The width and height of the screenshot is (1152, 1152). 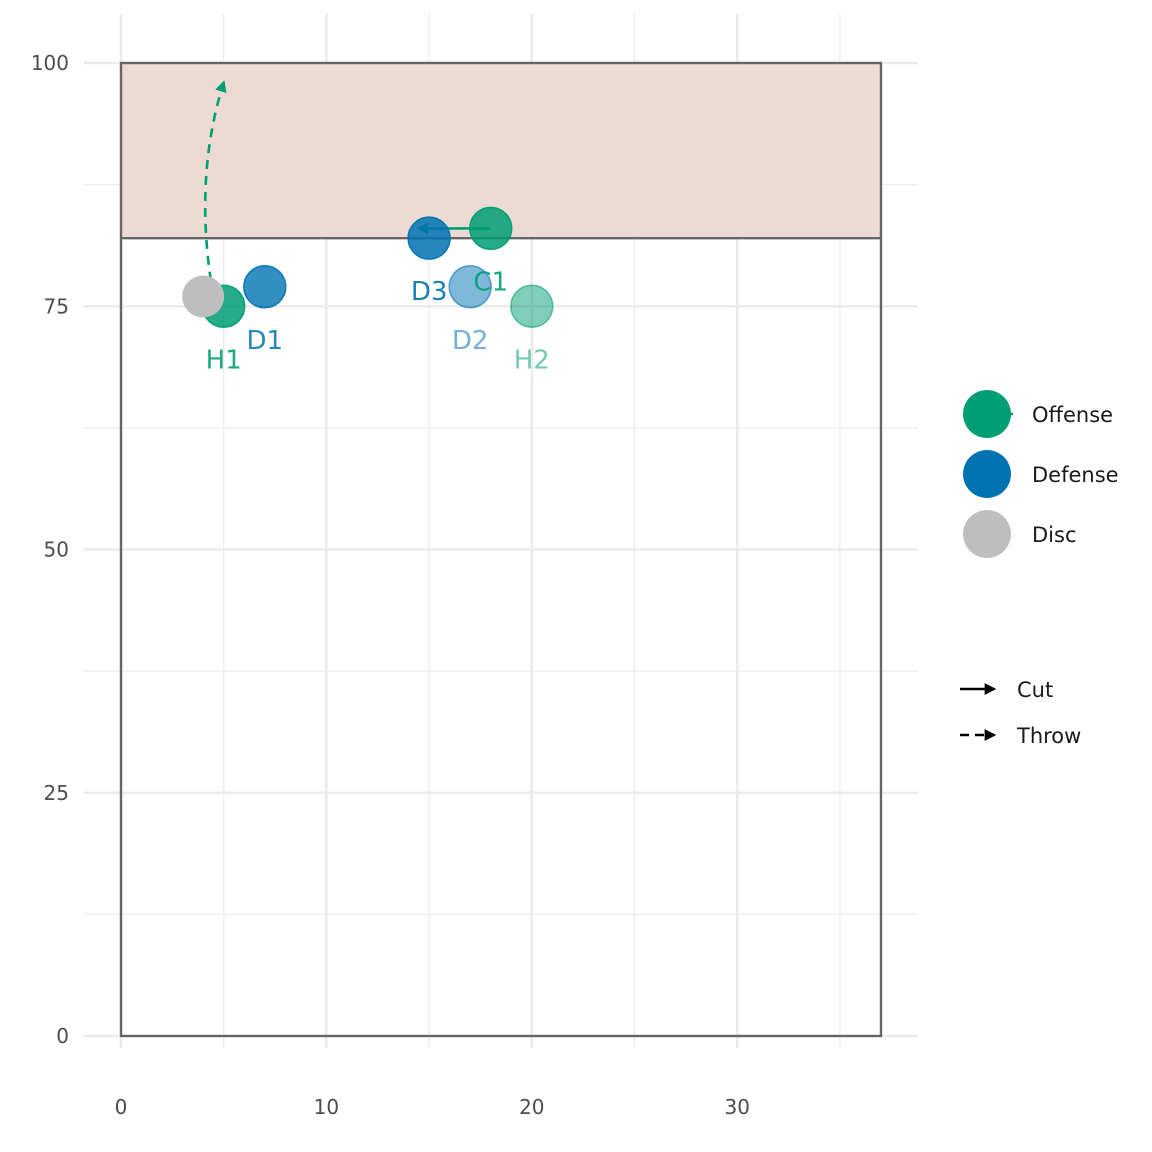 What do you see at coordinates (501, 151) in the screenshot?
I see `endzone` at bounding box center [501, 151].